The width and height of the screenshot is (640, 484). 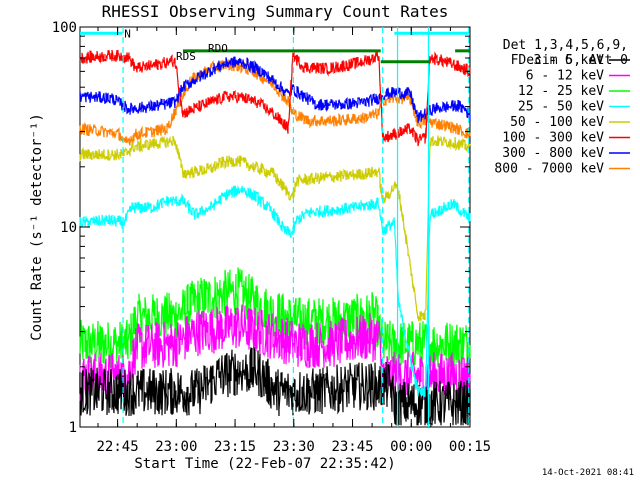 What do you see at coordinates (565, 45) in the screenshot?
I see `legend-header-line: Det 1,3,4,5,6,9,` at bounding box center [565, 45].